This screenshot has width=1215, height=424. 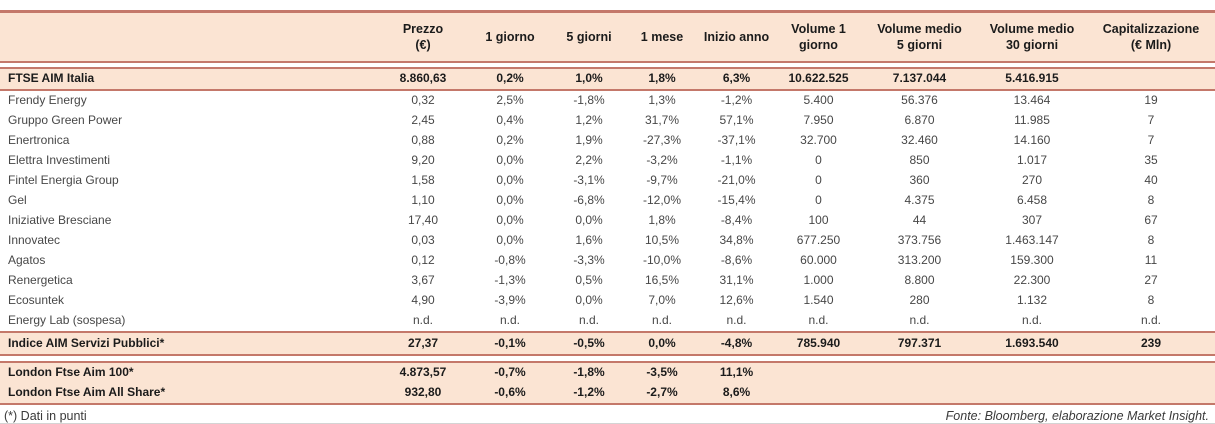 I want to click on cell: 8.800, so click(x=919, y=280).